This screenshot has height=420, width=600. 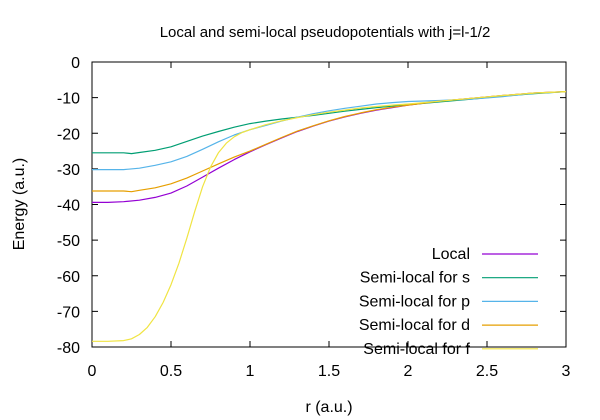 I want to click on y-tick-label: -60, so click(x=68, y=277).